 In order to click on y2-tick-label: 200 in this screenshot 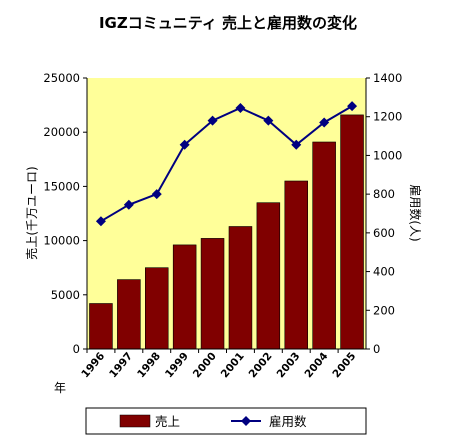, I will do `click(384, 310)`.